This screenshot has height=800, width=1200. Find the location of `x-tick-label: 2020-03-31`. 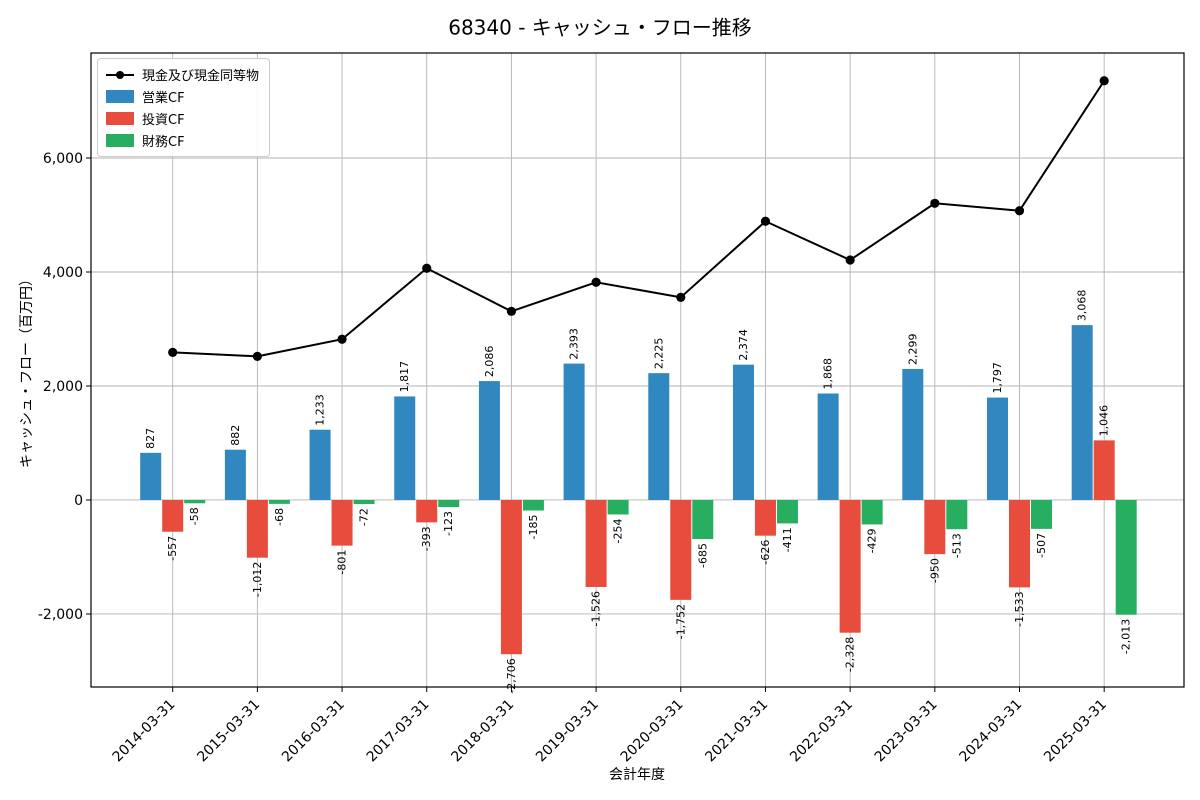

x-tick-label: 2020-03-31 is located at coordinates (652, 731).